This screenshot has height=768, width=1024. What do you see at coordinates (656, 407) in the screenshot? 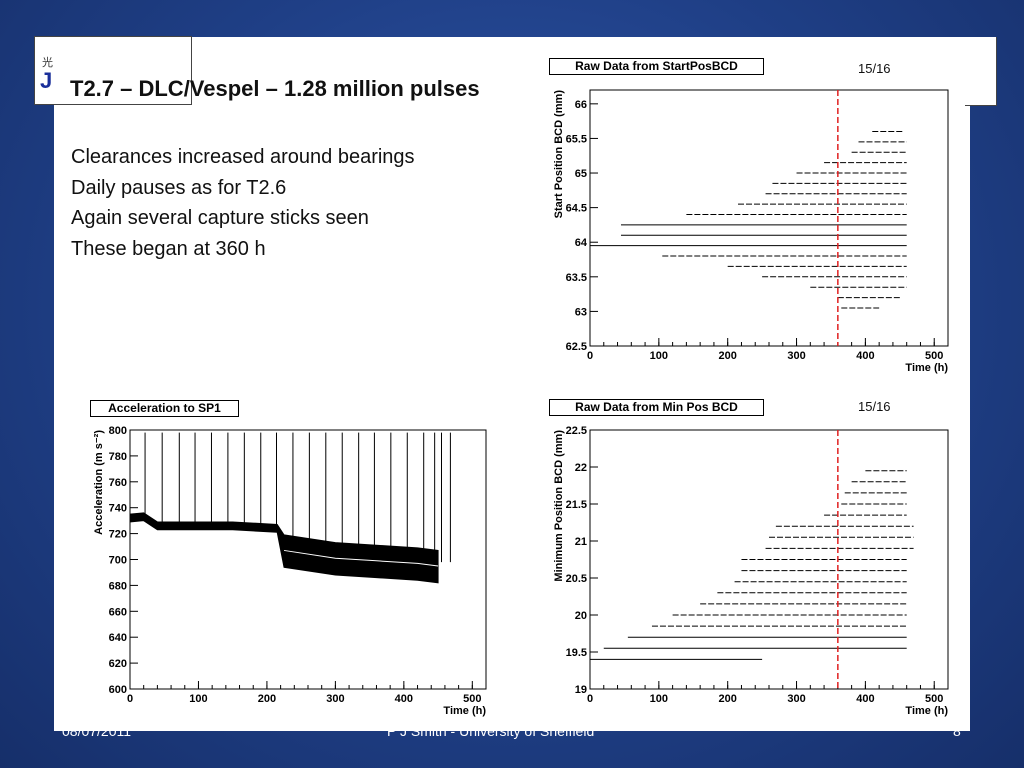
I see `chart-title-minpos: Raw Data from Min Pos BCD` at bounding box center [656, 407].